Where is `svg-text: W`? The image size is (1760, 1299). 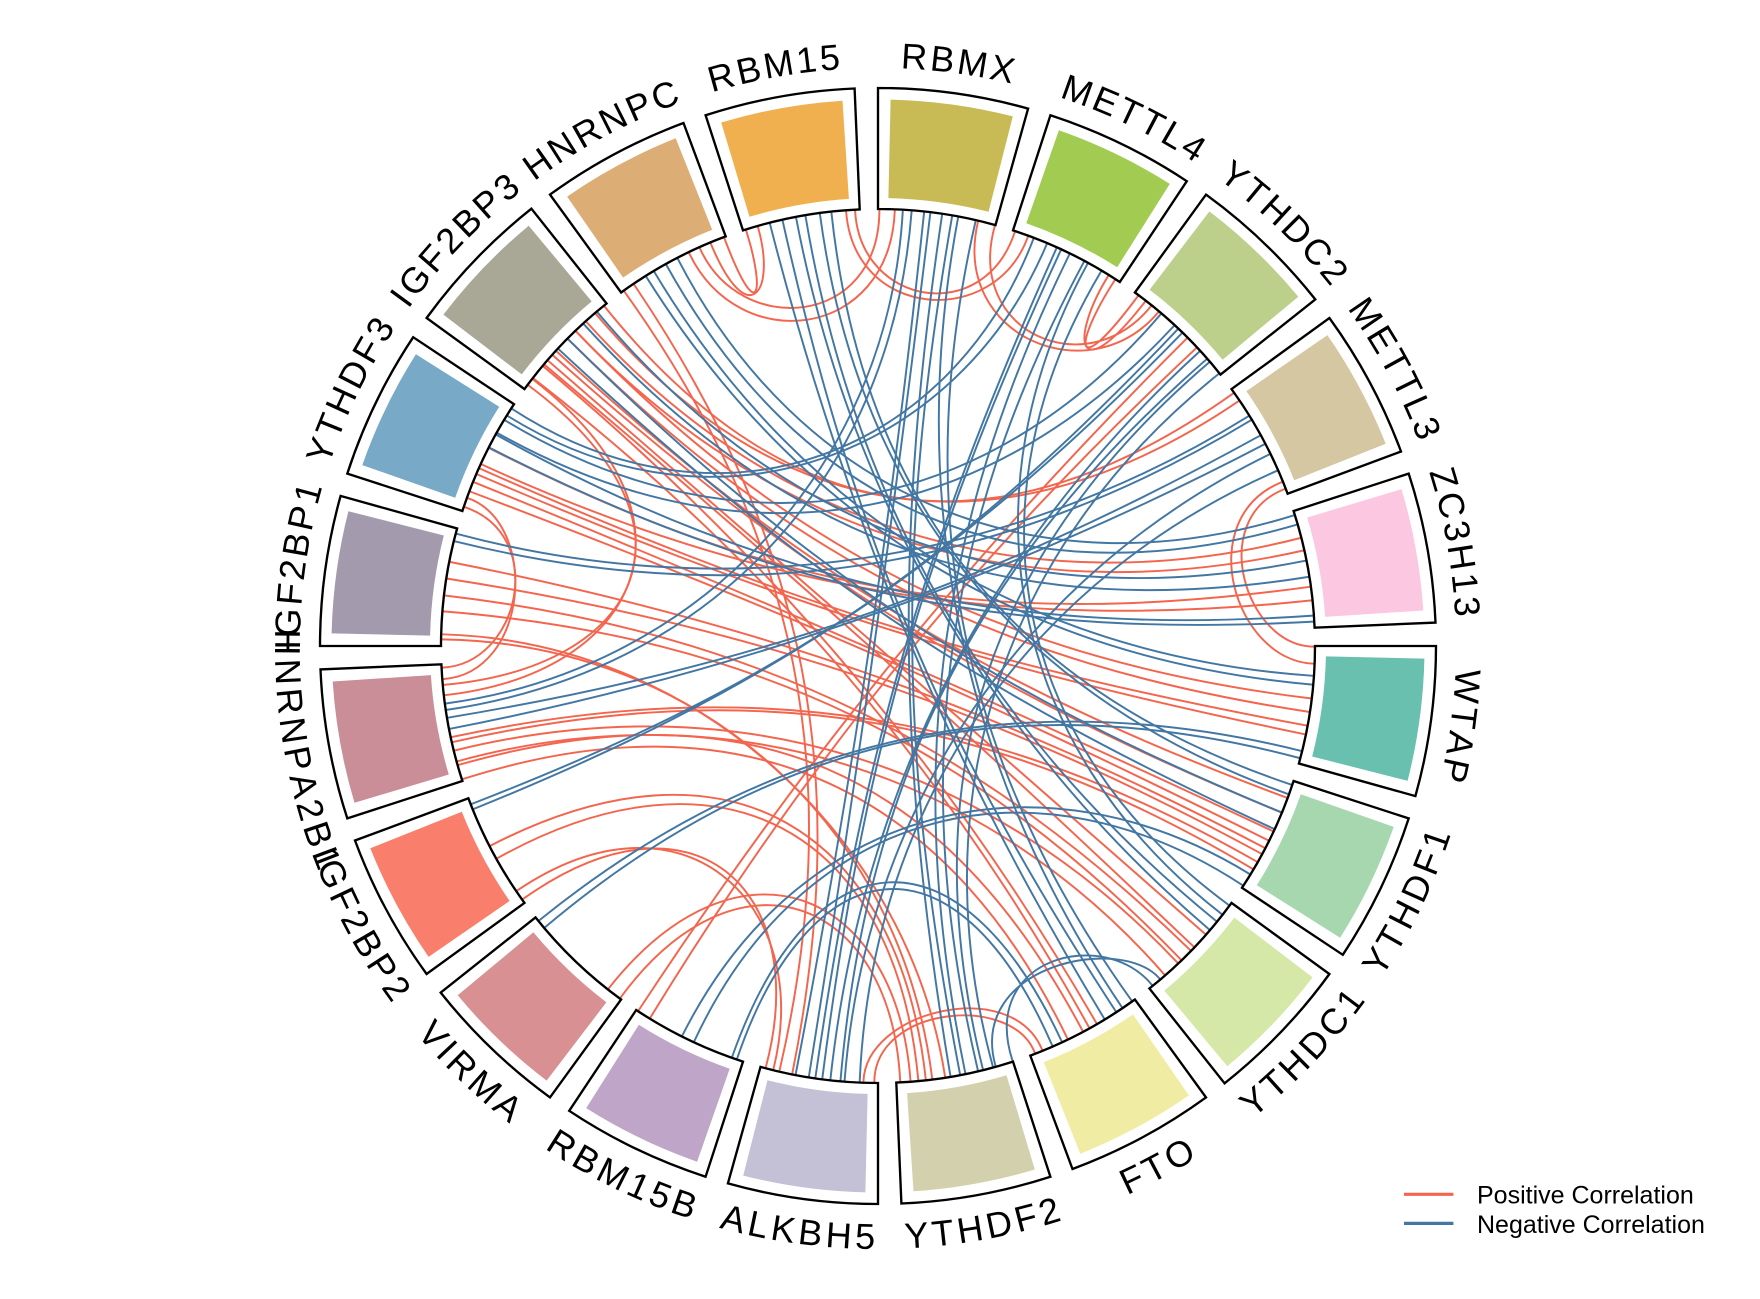 svg-text: W is located at coordinates (1467, 686).